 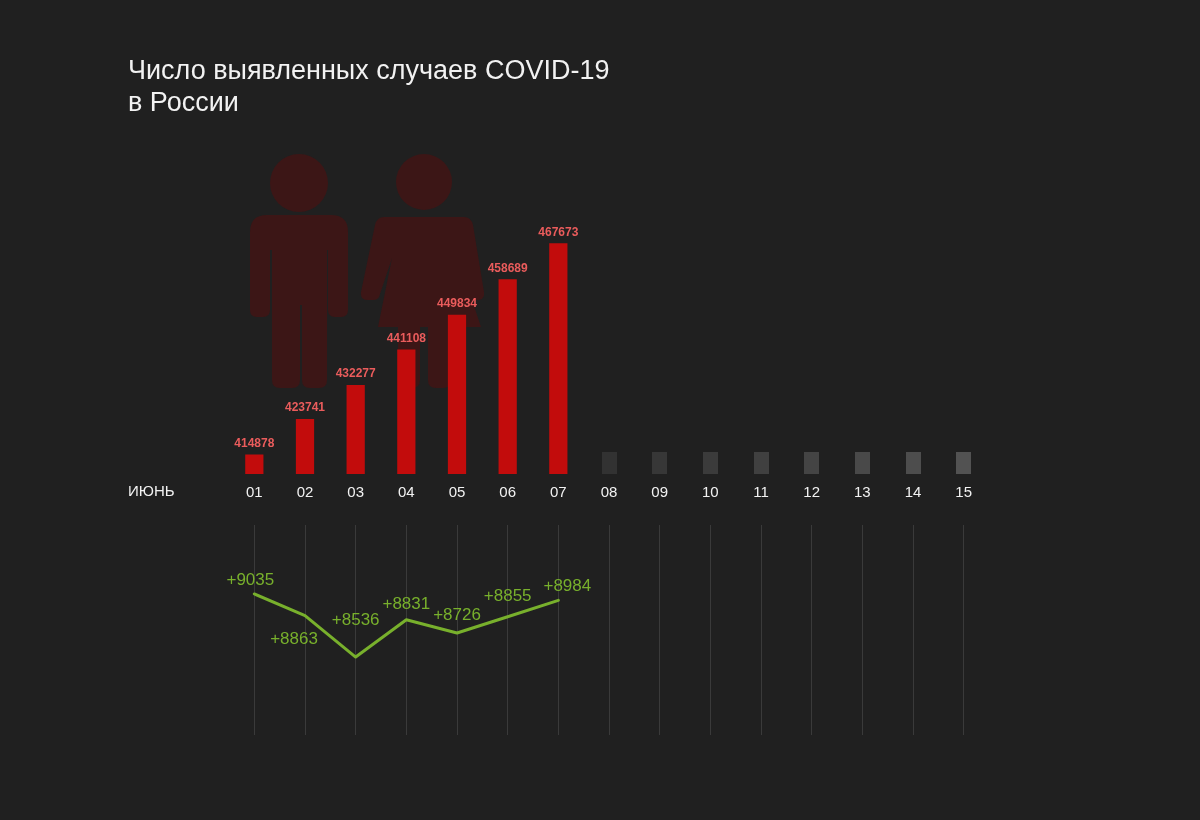 What do you see at coordinates (761, 492) in the screenshot?
I see `x-tick-label: 11` at bounding box center [761, 492].